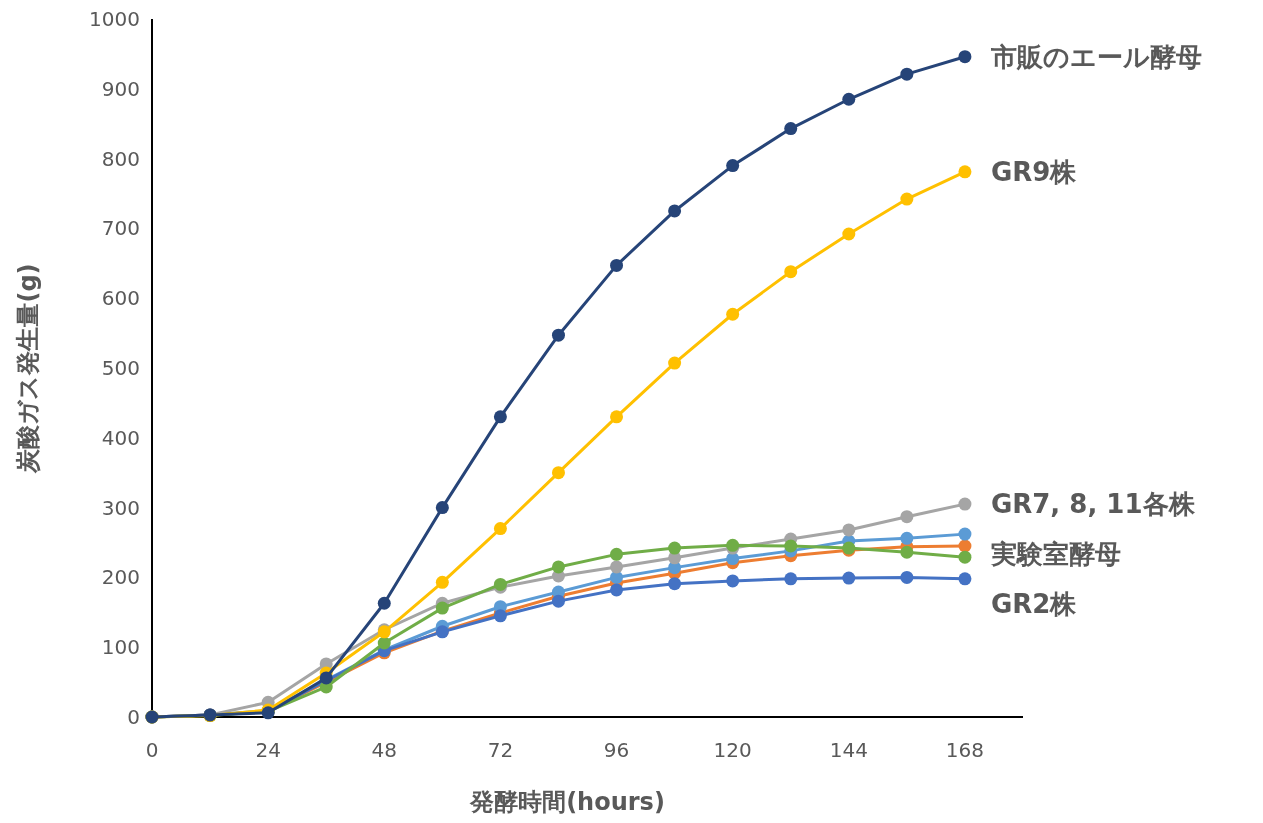 The image size is (1263, 823). I want to click on x-tick-label: 96, so click(616, 750).